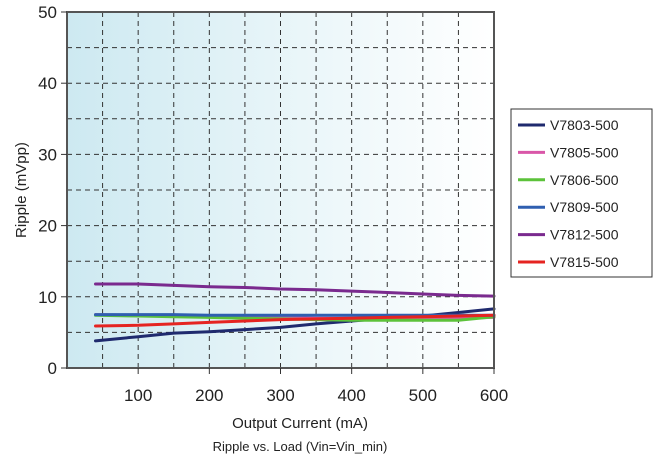 The height and width of the screenshot is (461, 654). What do you see at coordinates (295, 312) in the screenshot?
I see `series-lines` at bounding box center [295, 312].